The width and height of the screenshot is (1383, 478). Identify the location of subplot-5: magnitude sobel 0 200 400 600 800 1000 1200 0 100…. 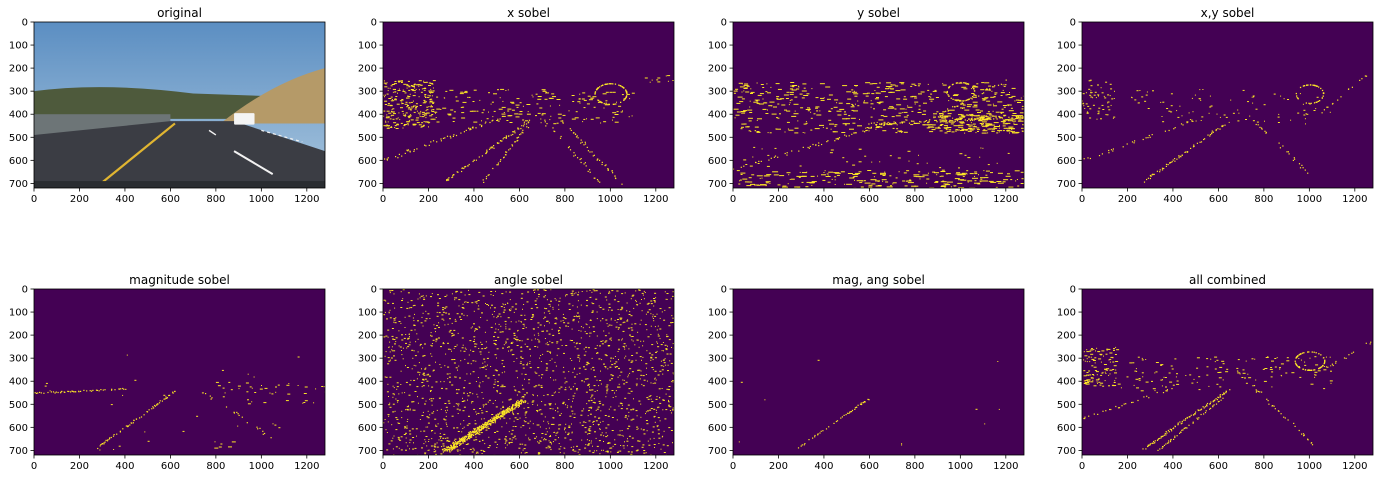
(167, 372).